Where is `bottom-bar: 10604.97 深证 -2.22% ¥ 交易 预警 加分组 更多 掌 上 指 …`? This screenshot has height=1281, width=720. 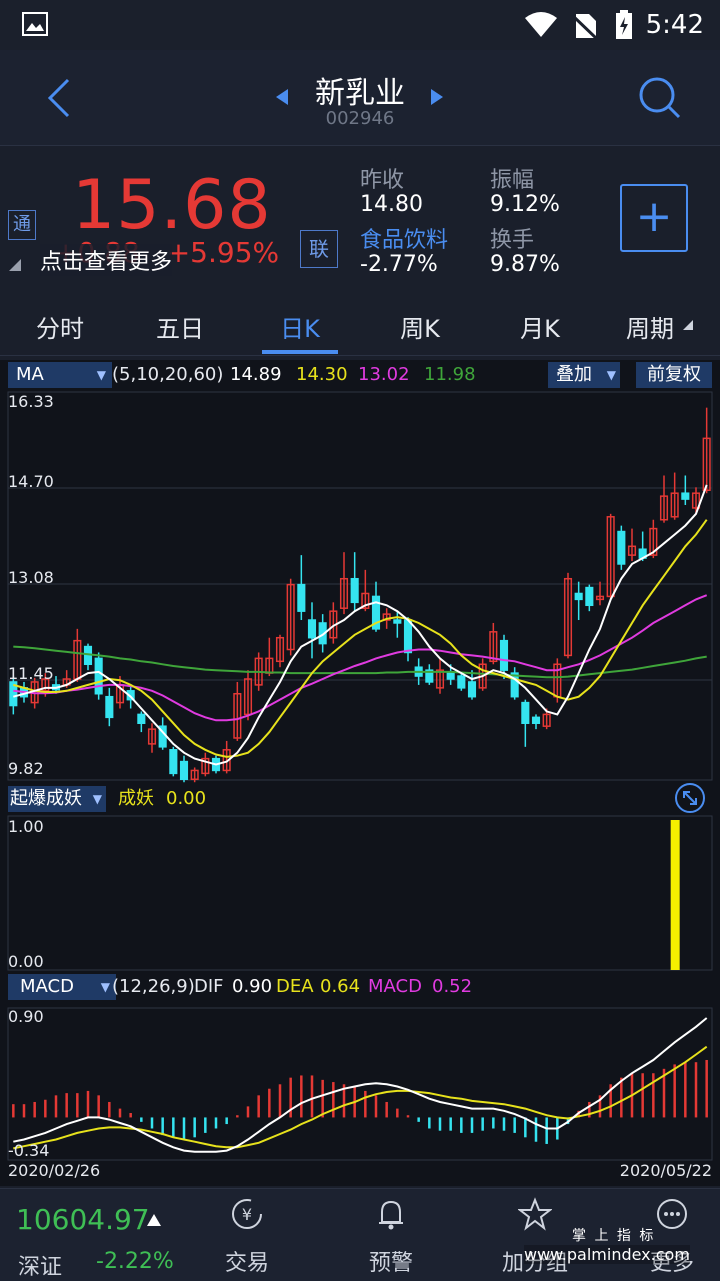
bottom-bar: 10604.97 深证 -2.22% ¥ 交易 预警 加分组 更多 掌 上 指 … is located at coordinates (360, 1234).